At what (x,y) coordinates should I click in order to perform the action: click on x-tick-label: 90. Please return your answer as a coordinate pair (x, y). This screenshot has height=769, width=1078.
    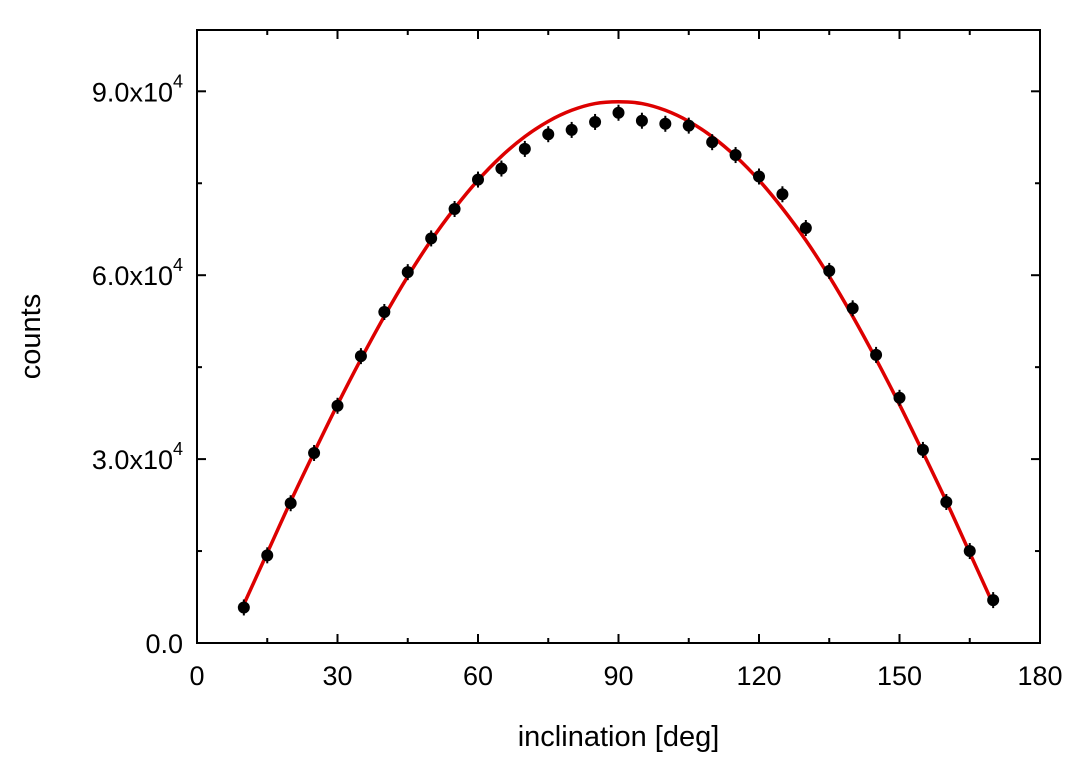
    Looking at the image, I should click on (618, 676).